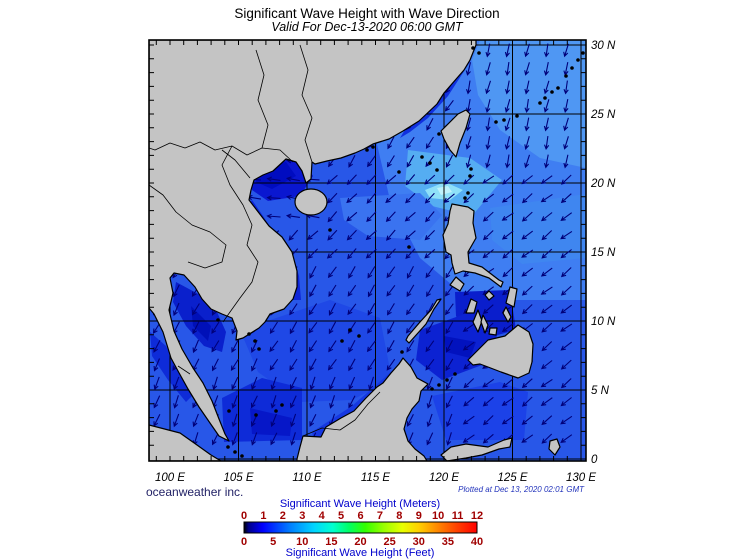  I want to click on scale-title-feet: Significant Wave Height (Feet), so click(360, 553).